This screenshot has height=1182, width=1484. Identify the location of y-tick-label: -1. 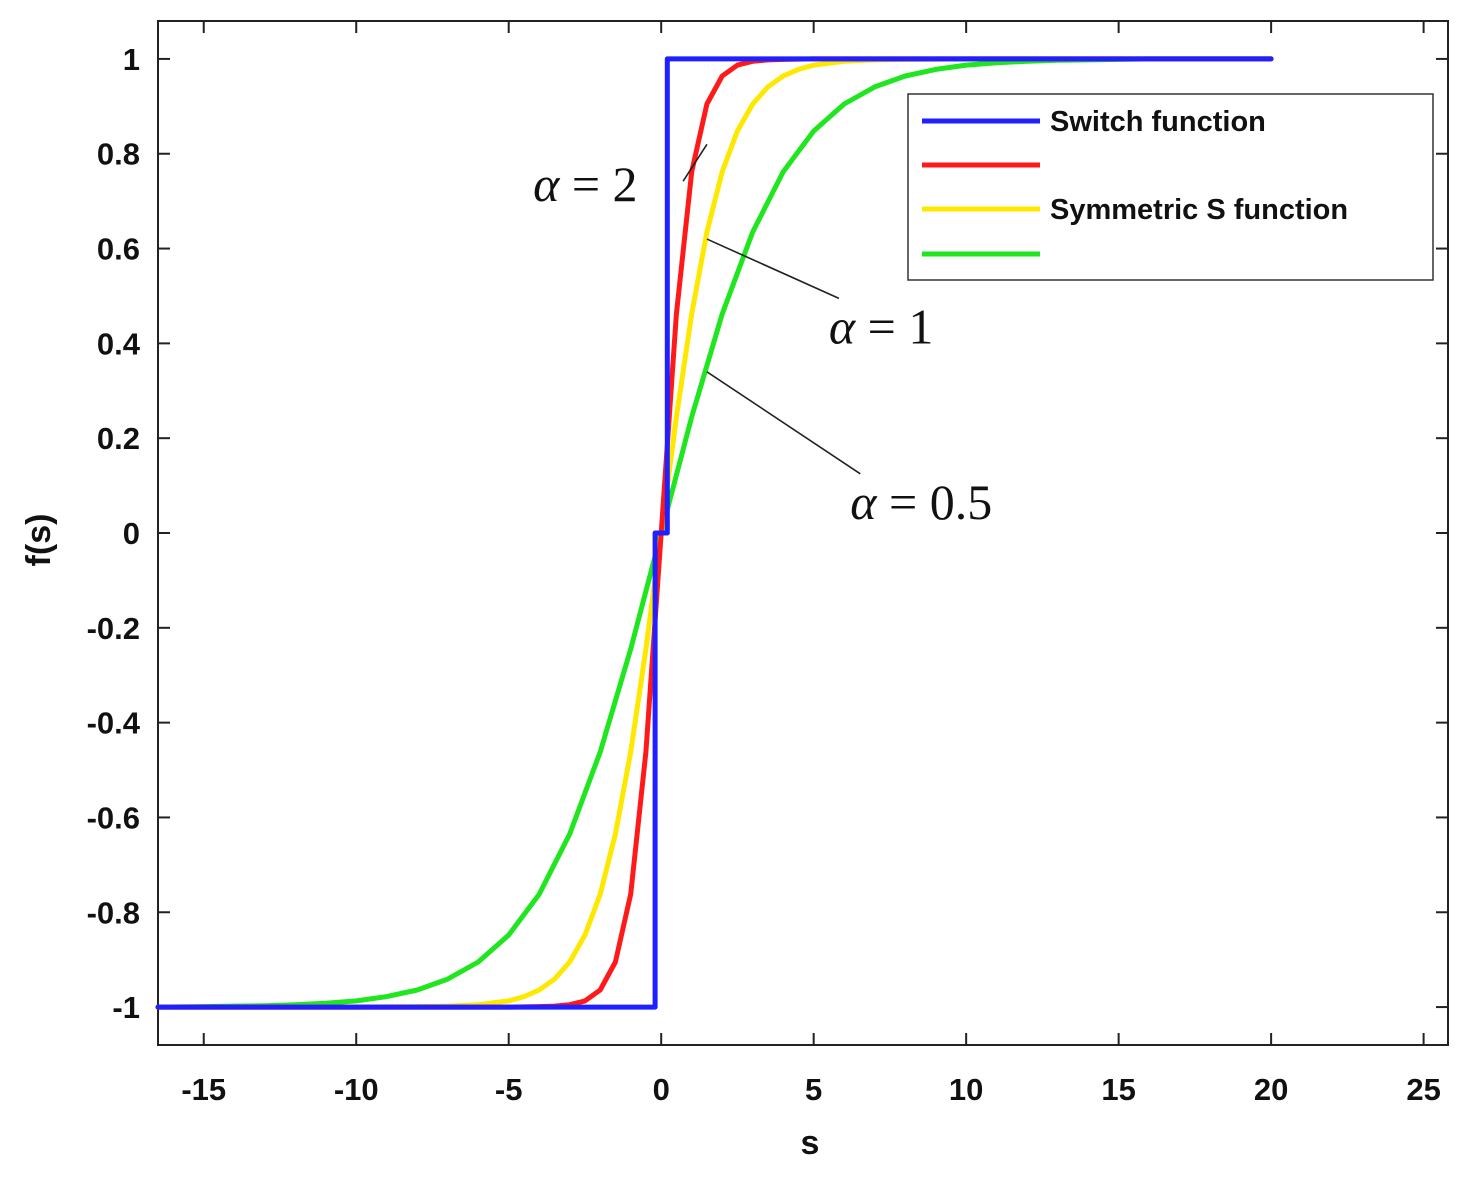
(126, 1007).